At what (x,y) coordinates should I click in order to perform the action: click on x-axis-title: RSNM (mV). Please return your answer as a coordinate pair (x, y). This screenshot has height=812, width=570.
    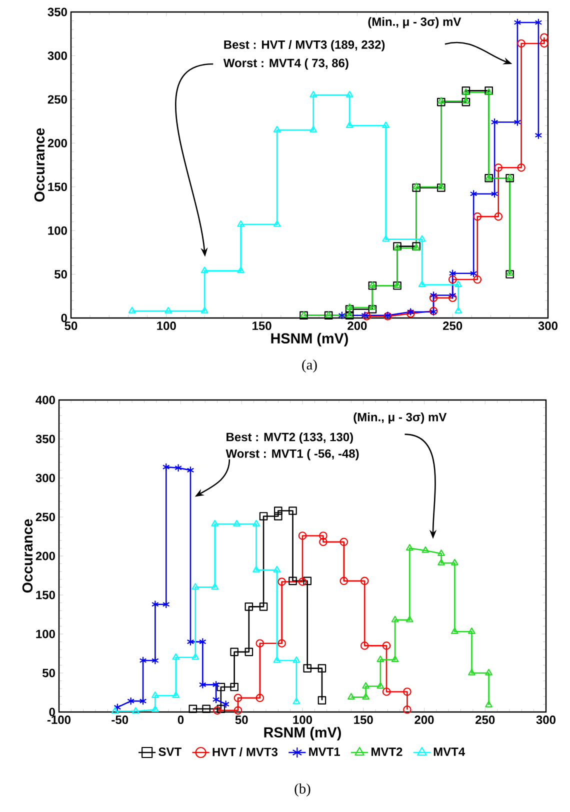
    Looking at the image, I should click on (302, 733).